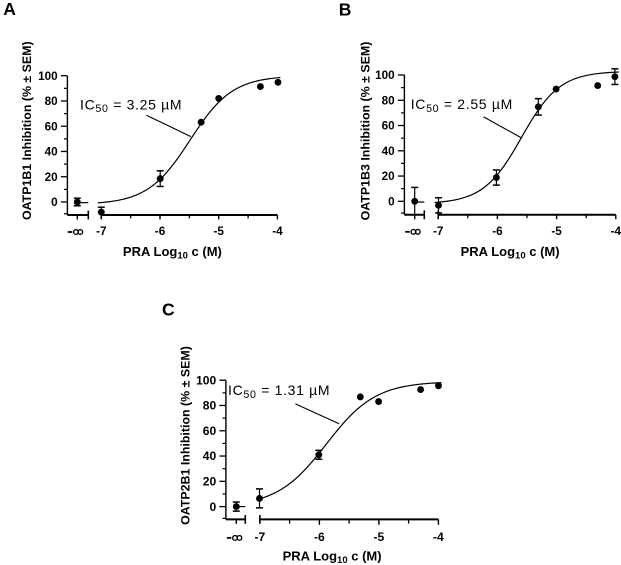  Describe the element at coordinates (185, 435) in the screenshot. I see `svg-text: OATP2B1 Inhibition (% ± SEM)` at that location.